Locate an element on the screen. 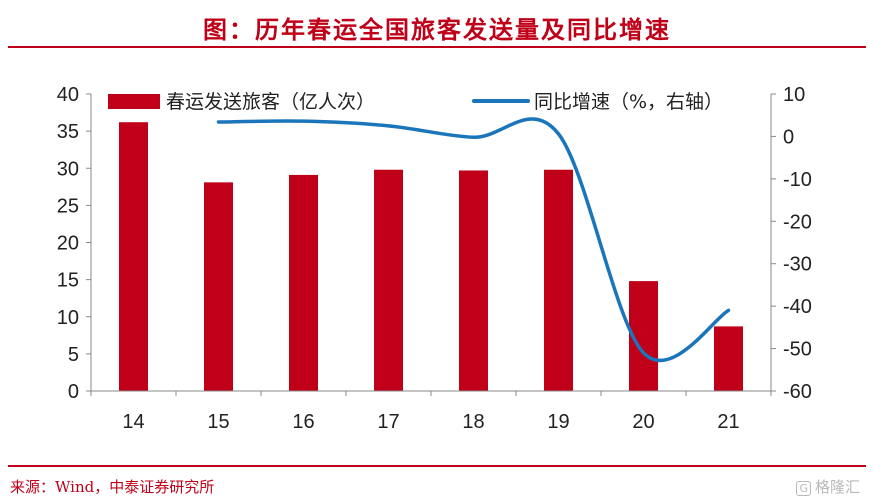 The width and height of the screenshot is (874, 504). legend: 春运发送旅客（亿人次） 同比增速（%，右轴） is located at coordinates (415, 102).